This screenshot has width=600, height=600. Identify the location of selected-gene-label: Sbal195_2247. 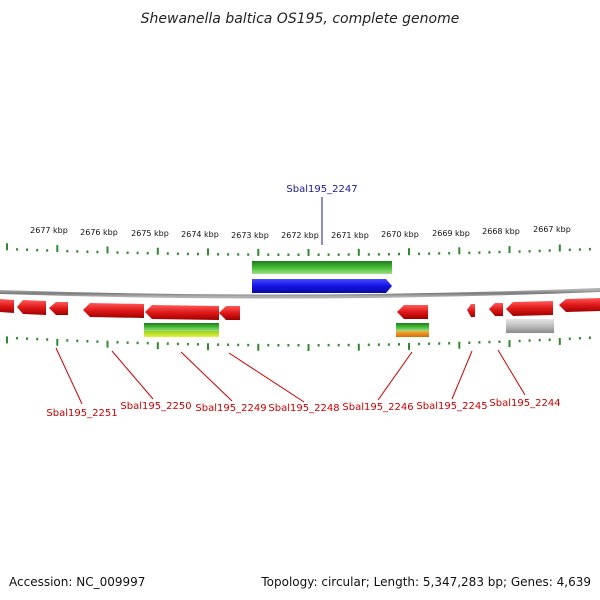
(321, 189).